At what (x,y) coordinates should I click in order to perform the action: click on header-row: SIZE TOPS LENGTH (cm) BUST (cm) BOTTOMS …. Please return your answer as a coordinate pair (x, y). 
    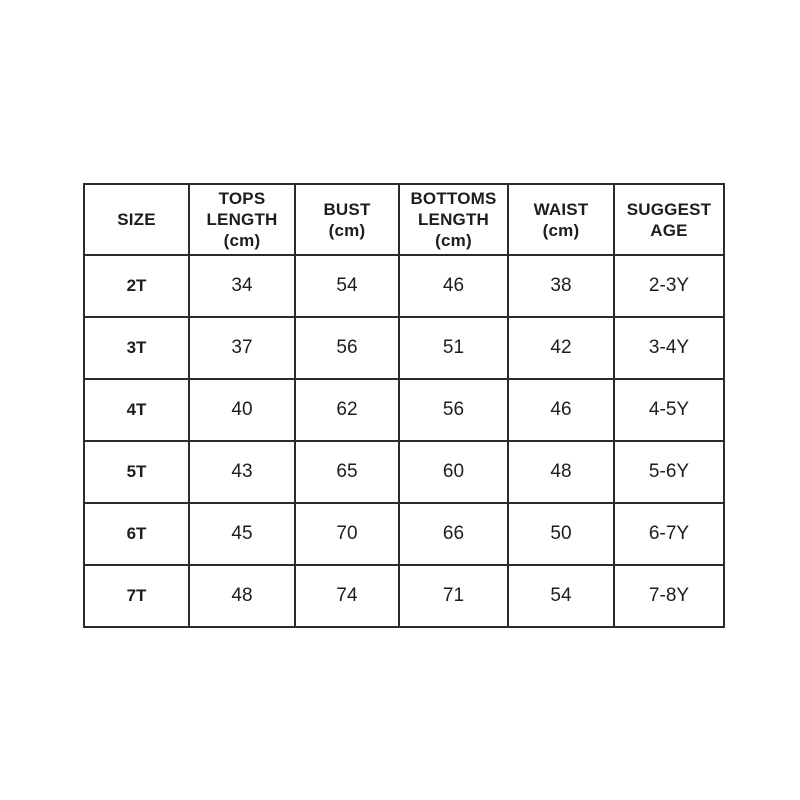
    Looking at the image, I should click on (404, 219).